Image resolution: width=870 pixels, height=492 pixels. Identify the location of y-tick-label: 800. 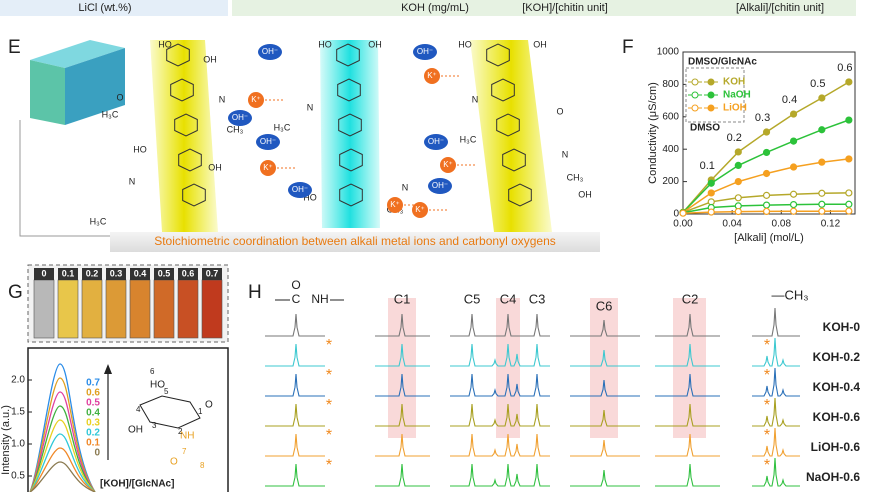
(670, 84).